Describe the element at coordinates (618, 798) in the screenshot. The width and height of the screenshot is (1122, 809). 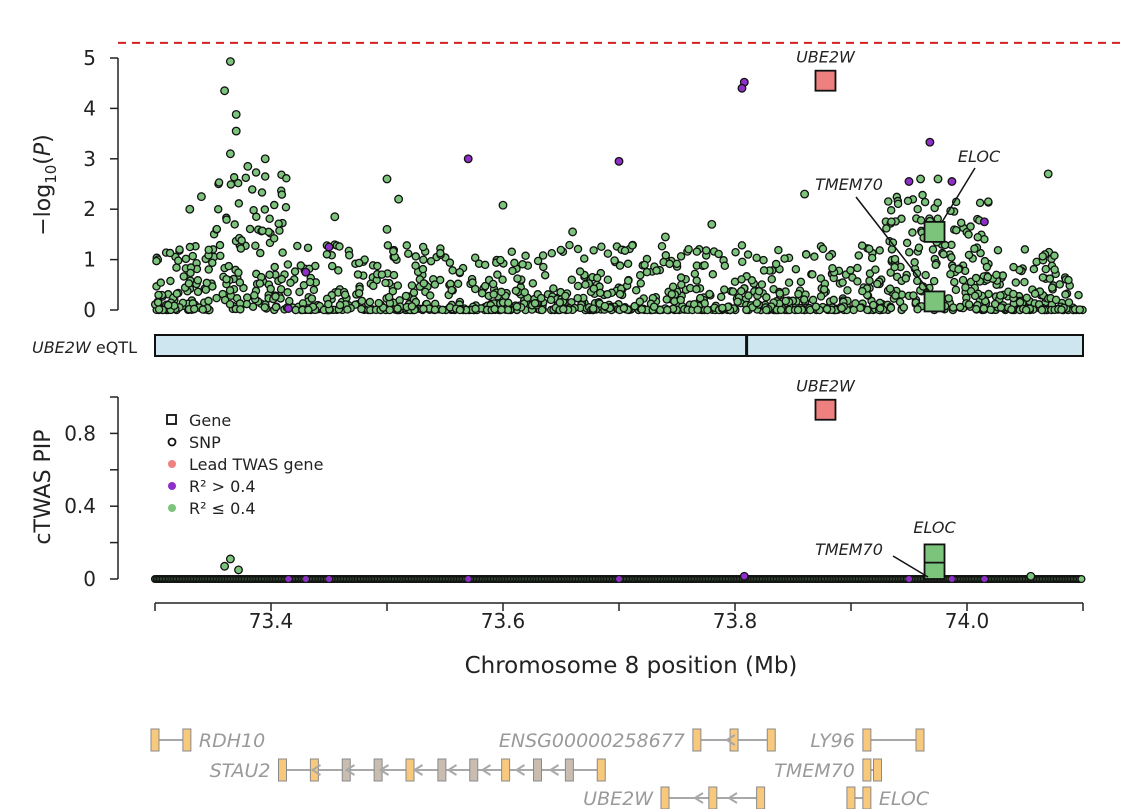
I see `gene-track-label: UBE2W` at that location.